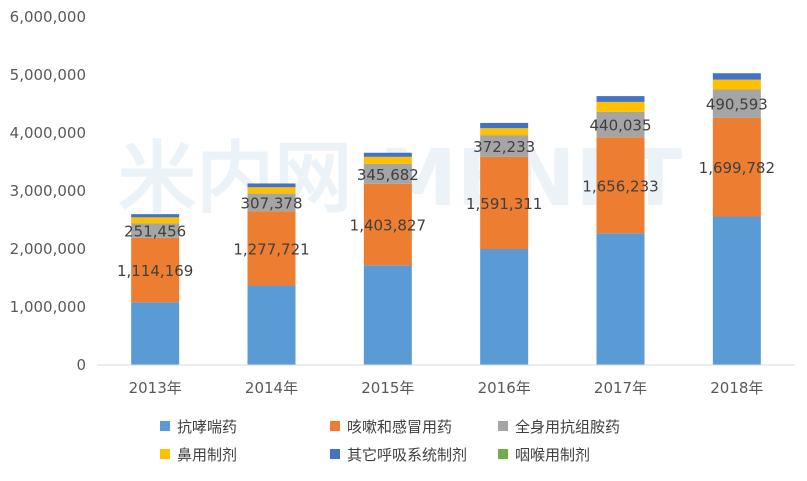 This screenshot has width=807, height=481. I want to click on data-label: 307,378, so click(271, 204).